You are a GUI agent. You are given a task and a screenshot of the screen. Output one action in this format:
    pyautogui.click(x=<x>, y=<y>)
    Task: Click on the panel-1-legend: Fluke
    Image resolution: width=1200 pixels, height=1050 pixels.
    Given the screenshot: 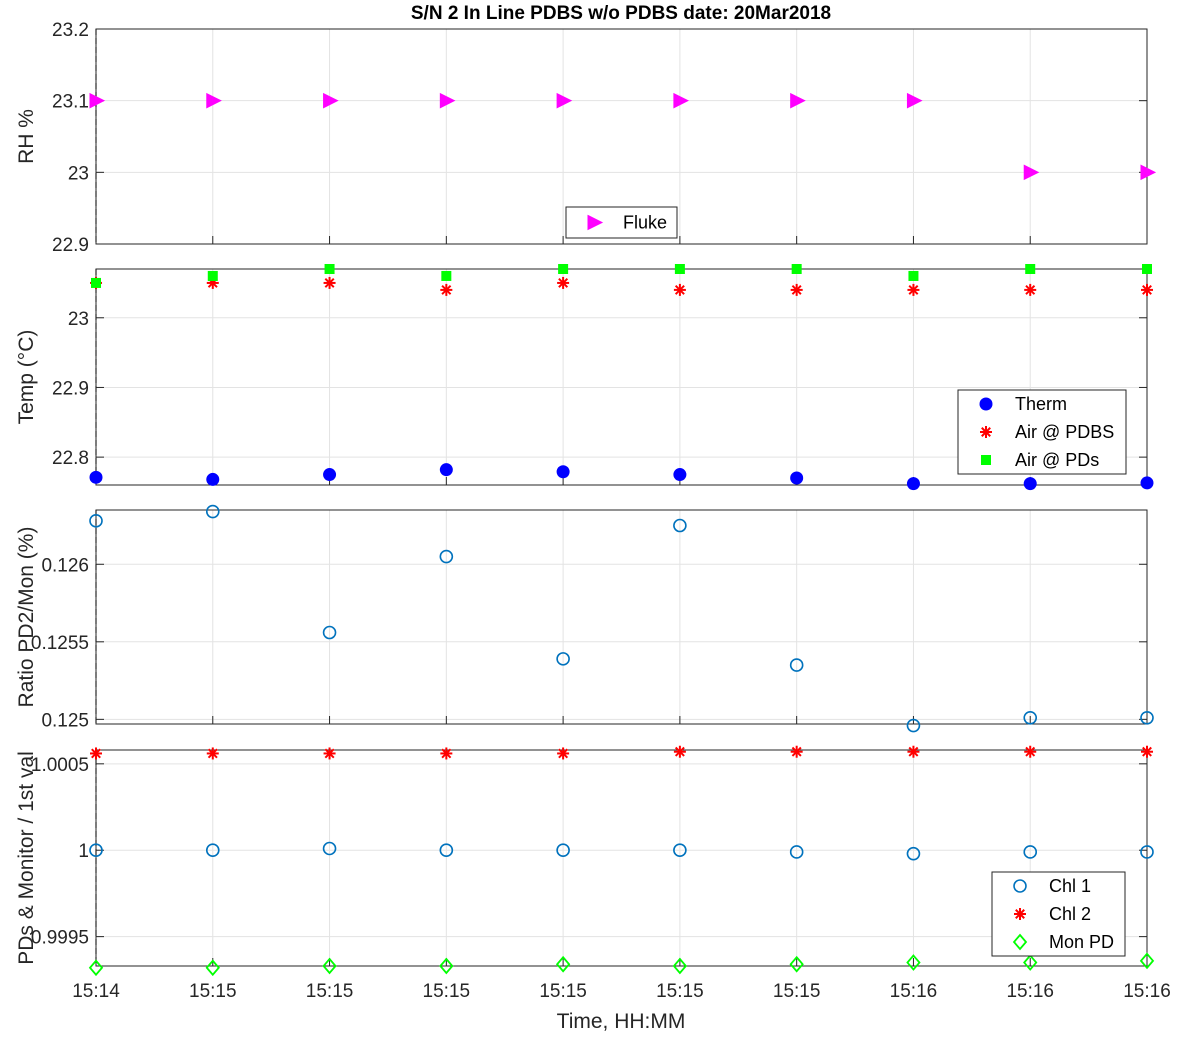 What is the action you would take?
    pyautogui.click(x=621, y=222)
    